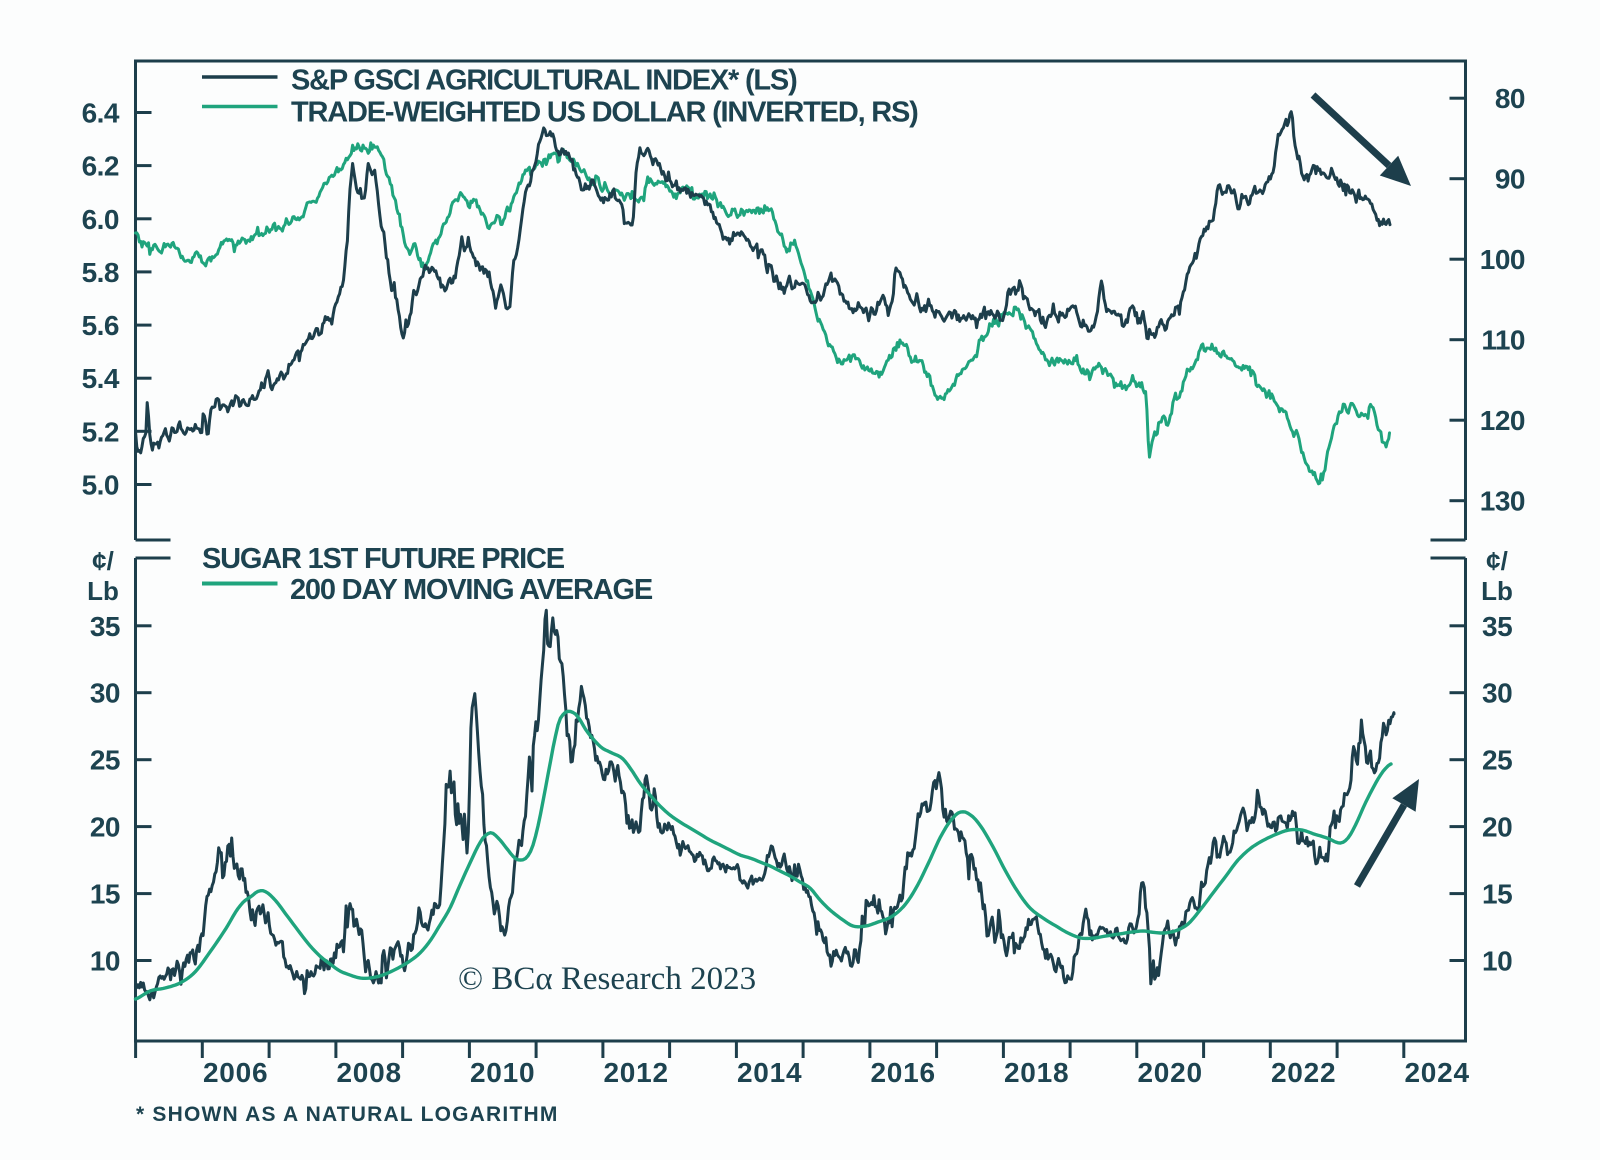  I want to click on svg-text: 2020, so click(1170, 1072).